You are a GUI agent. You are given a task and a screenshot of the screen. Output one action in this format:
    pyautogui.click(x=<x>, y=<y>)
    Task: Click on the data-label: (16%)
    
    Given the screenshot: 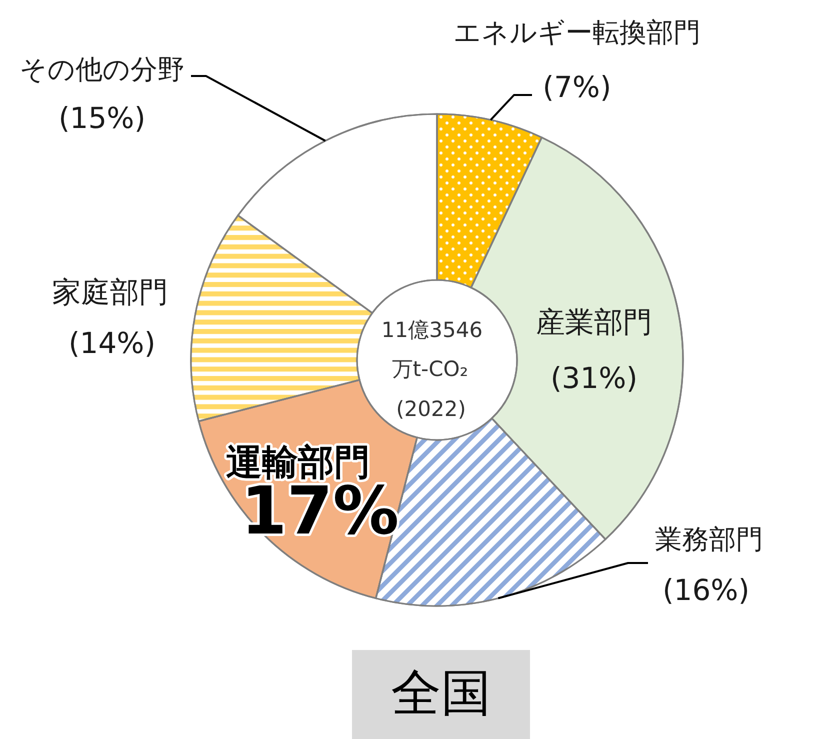 What is the action you would take?
    pyautogui.click(x=706, y=590)
    